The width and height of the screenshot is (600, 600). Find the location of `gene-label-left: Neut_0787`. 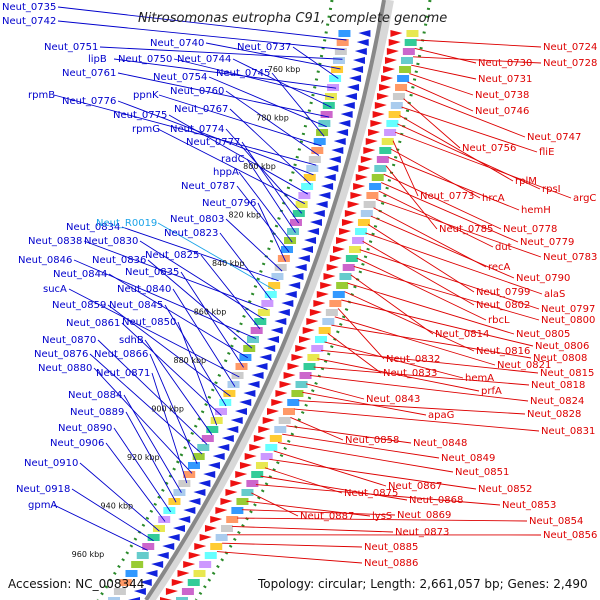

gene-label-left: Neut_0787 is located at coordinates (208, 186).